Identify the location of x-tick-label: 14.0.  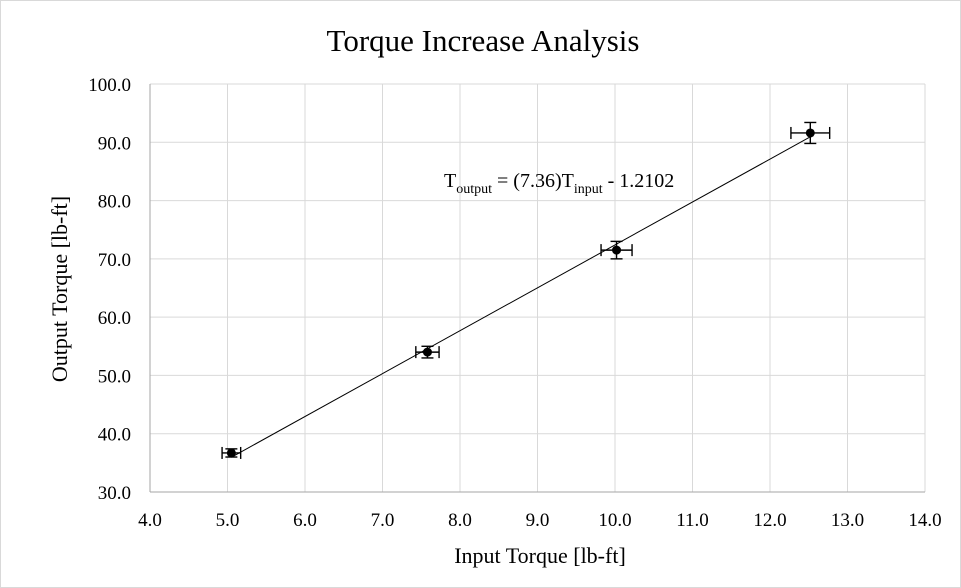
(924, 520).